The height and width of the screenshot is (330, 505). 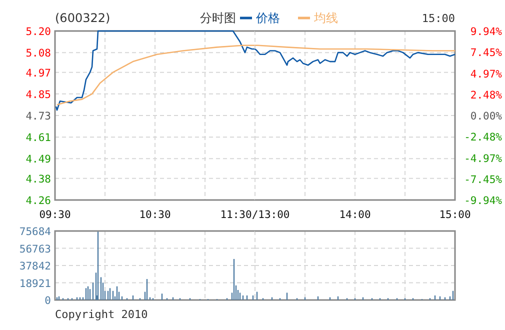 I want to click on chart-title: (600322), so click(x=82, y=18).